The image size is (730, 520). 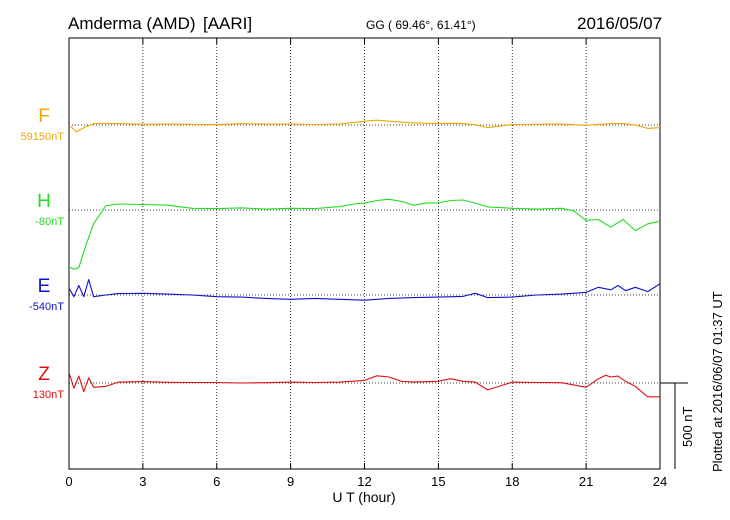 I want to click on tick-label-18: 18, so click(x=512, y=481).